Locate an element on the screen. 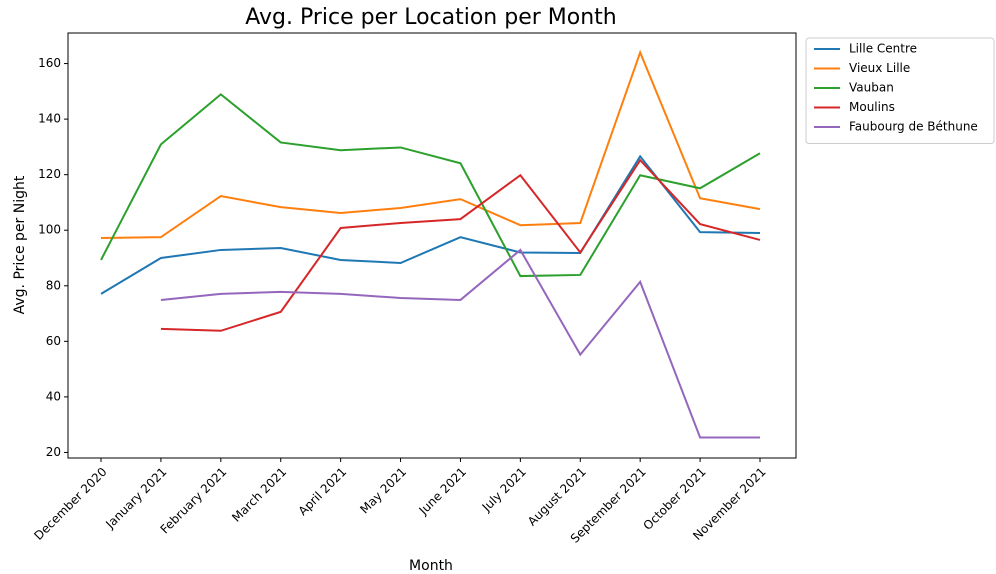 The image size is (996, 574). legend-label: Faubourg de Béthune is located at coordinates (913, 127).